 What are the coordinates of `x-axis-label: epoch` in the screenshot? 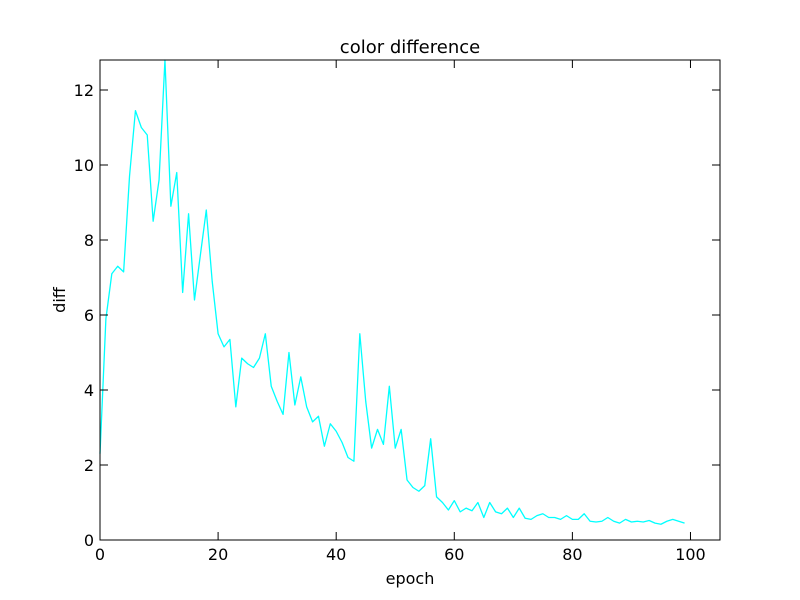 It's located at (410, 578).